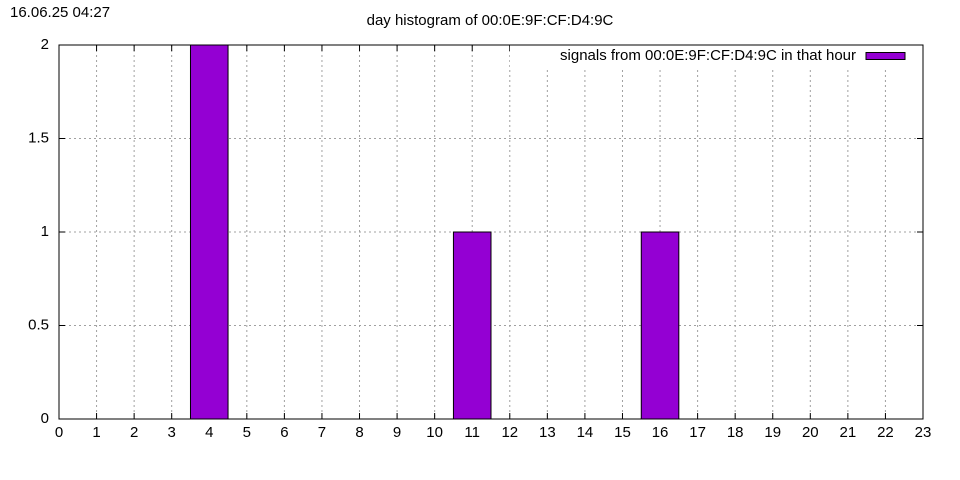 Image resolution: width=960 pixels, height=480 pixels. Describe the element at coordinates (209, 432) in the screenshot. I see `x-tick-label: 4` at that location.